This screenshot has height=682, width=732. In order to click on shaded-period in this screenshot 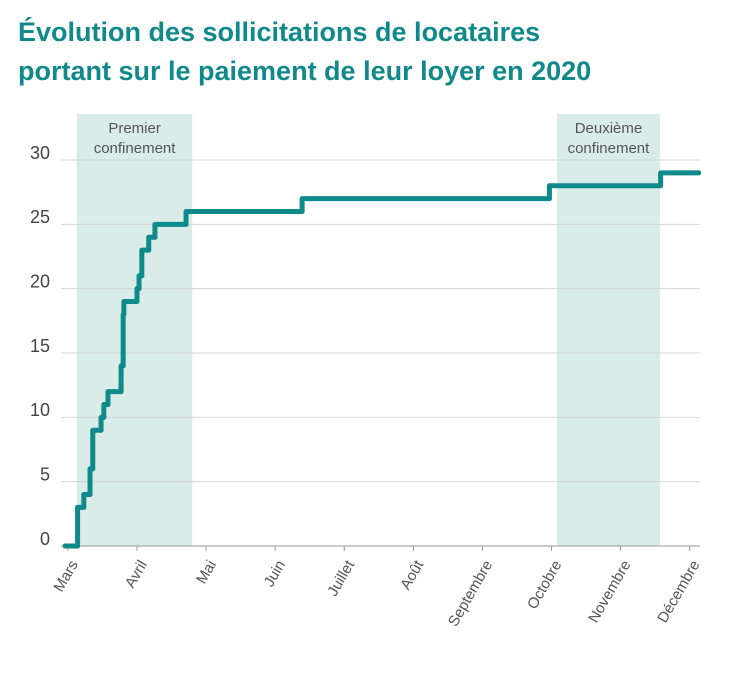, I will do `click(134, 330)`.